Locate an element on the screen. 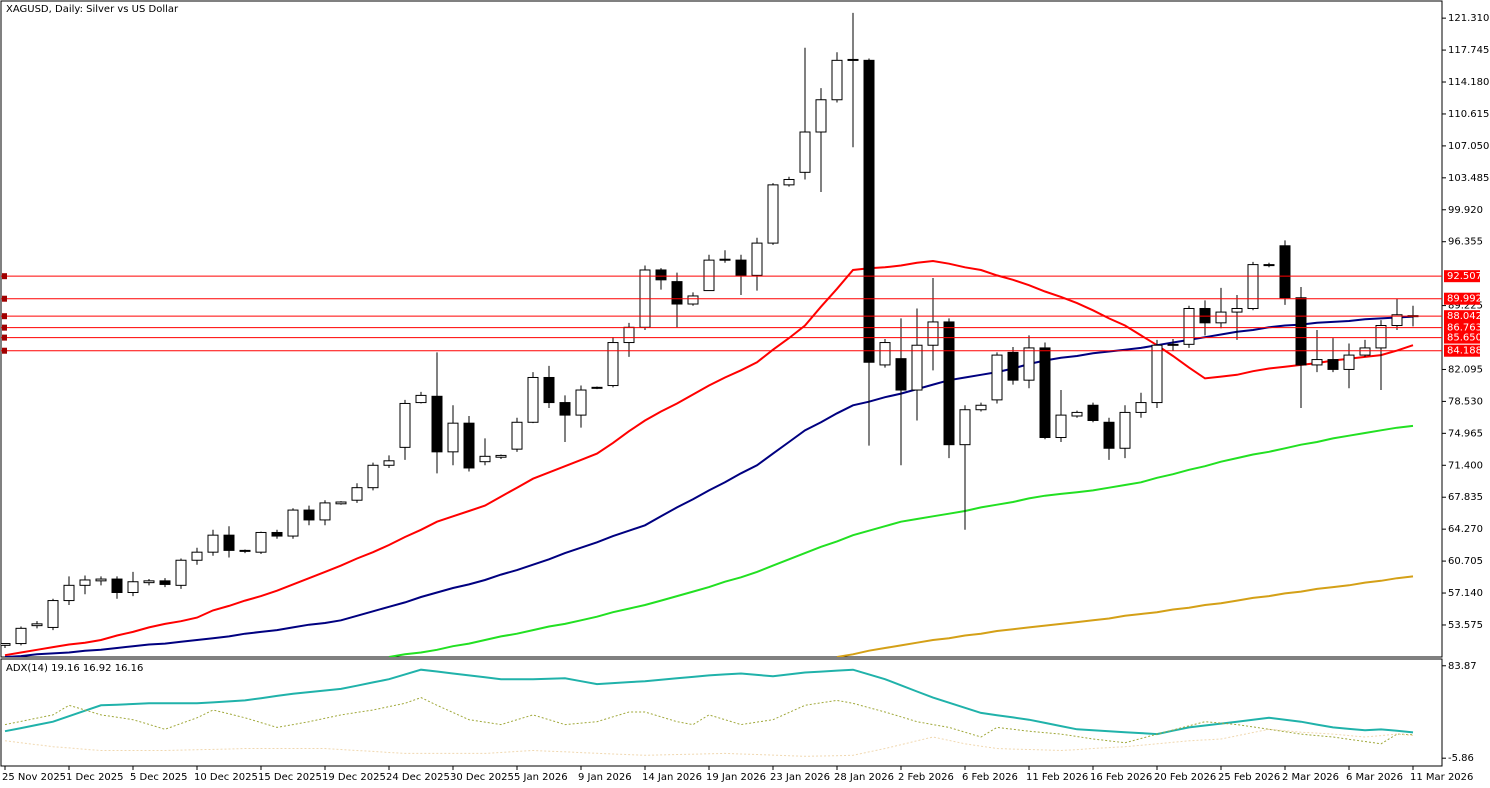 The image size is (1490, 788). y-tick-label: 74.965 is located at coordinates (1465, 433).